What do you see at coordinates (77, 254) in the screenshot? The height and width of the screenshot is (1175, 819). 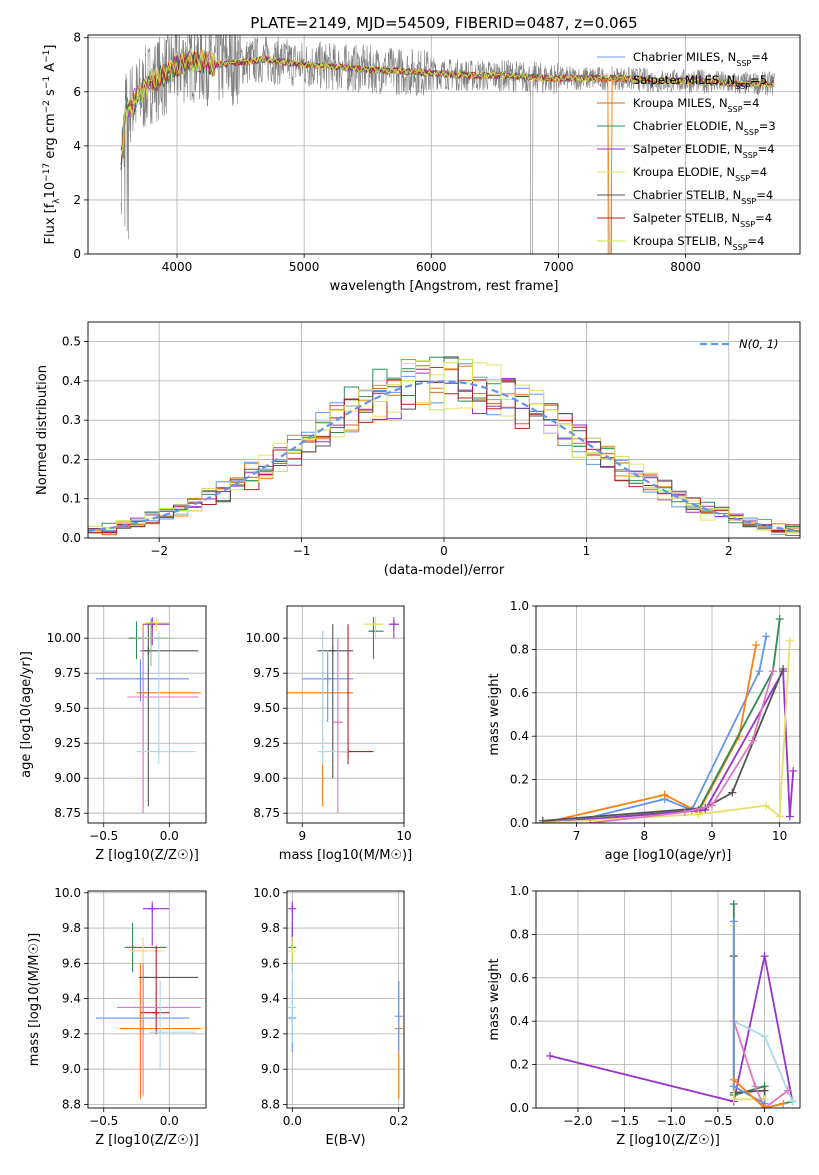 I see `y-tick-label: 0` at bounding box center [77, 254].